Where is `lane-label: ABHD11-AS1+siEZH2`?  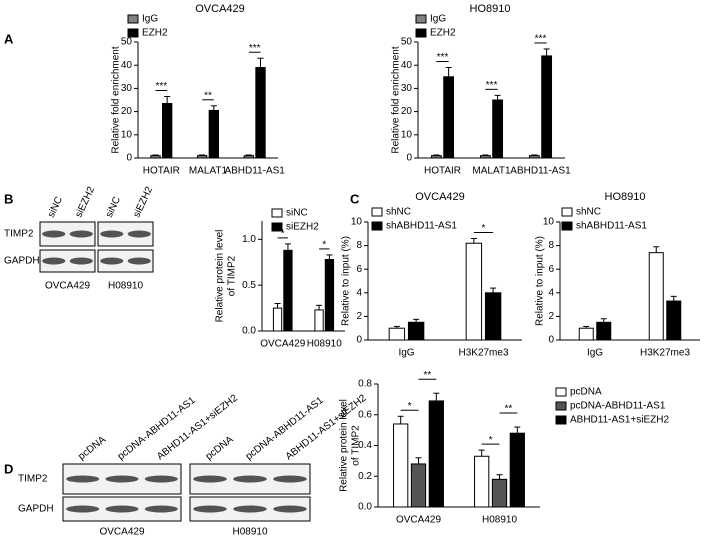 lane-label: ABHD11-AS1+siEZH2 is located at coordinates (197, 428).